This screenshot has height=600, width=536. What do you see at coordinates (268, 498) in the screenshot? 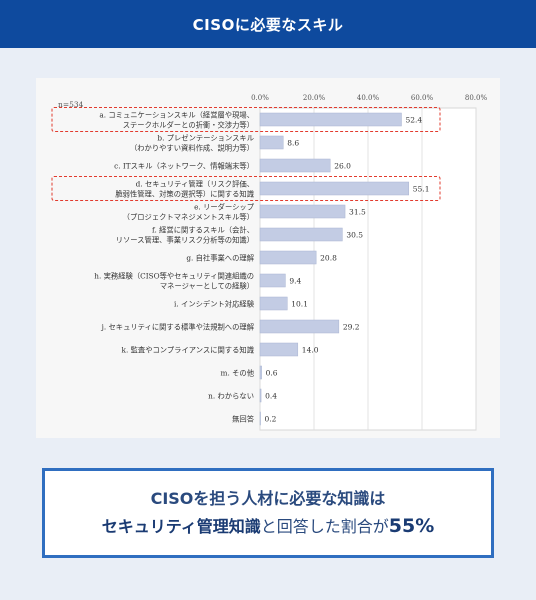
I see `summary-line-1: CISOを担う人材に必要な知識は` at bounding box center [268, 498].